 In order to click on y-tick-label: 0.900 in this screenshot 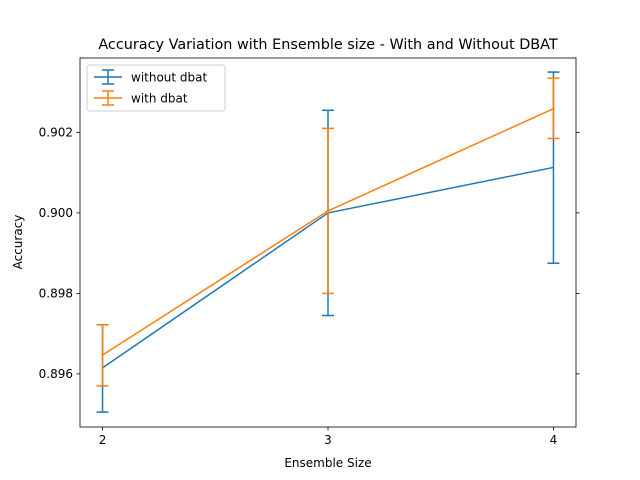, I will do `click(56, 213)`.